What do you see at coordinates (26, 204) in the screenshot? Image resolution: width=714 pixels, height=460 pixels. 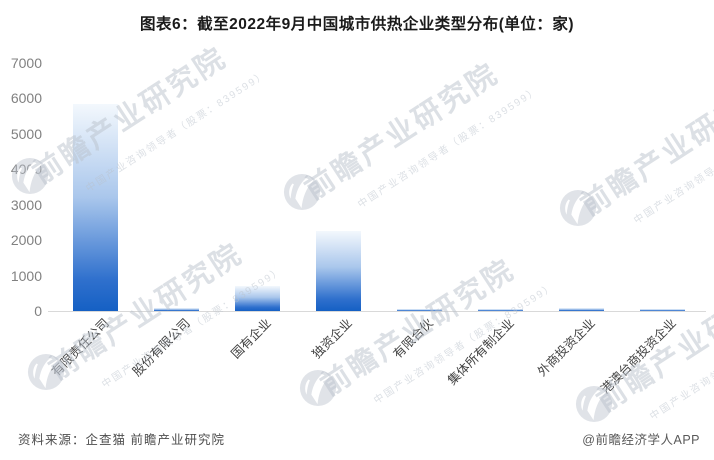 I see `y-tick-label: 3000` at bounding box center [26, 204].